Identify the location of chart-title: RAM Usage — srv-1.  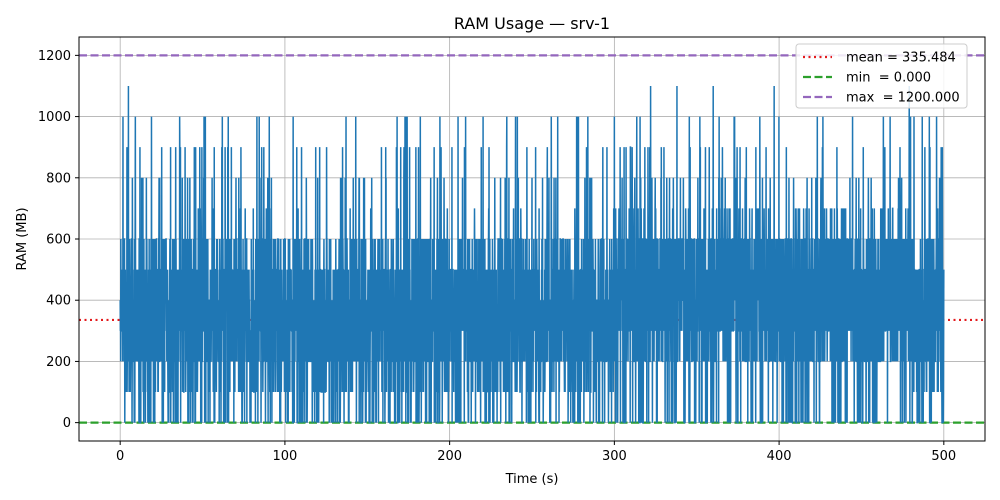
(532, 23).